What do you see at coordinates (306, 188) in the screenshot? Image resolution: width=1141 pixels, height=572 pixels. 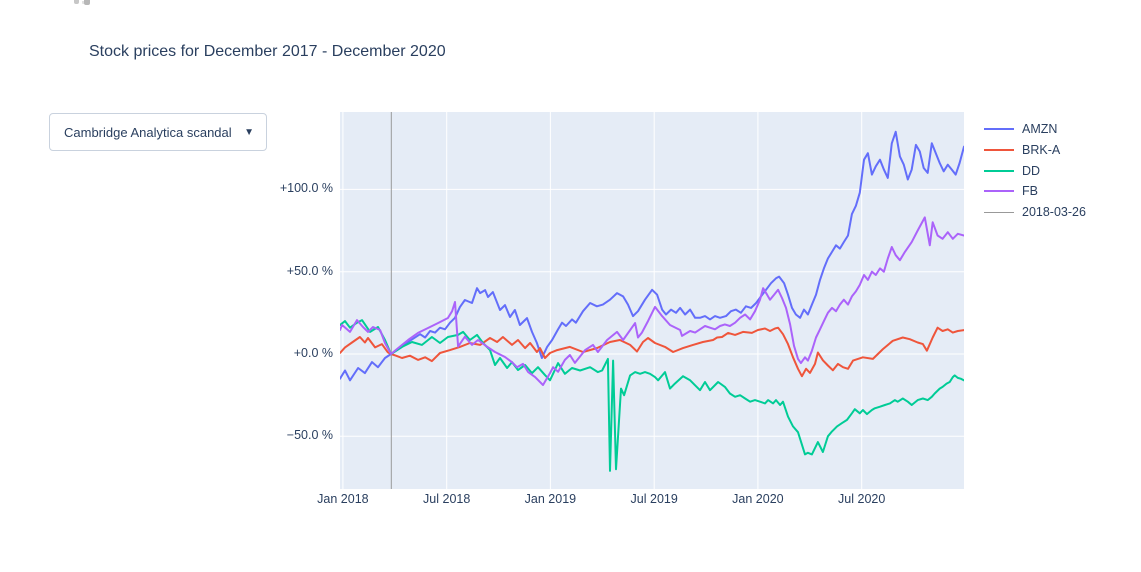 I see `y-tick-label: +100.0 %` at bounding box center [306, 188].